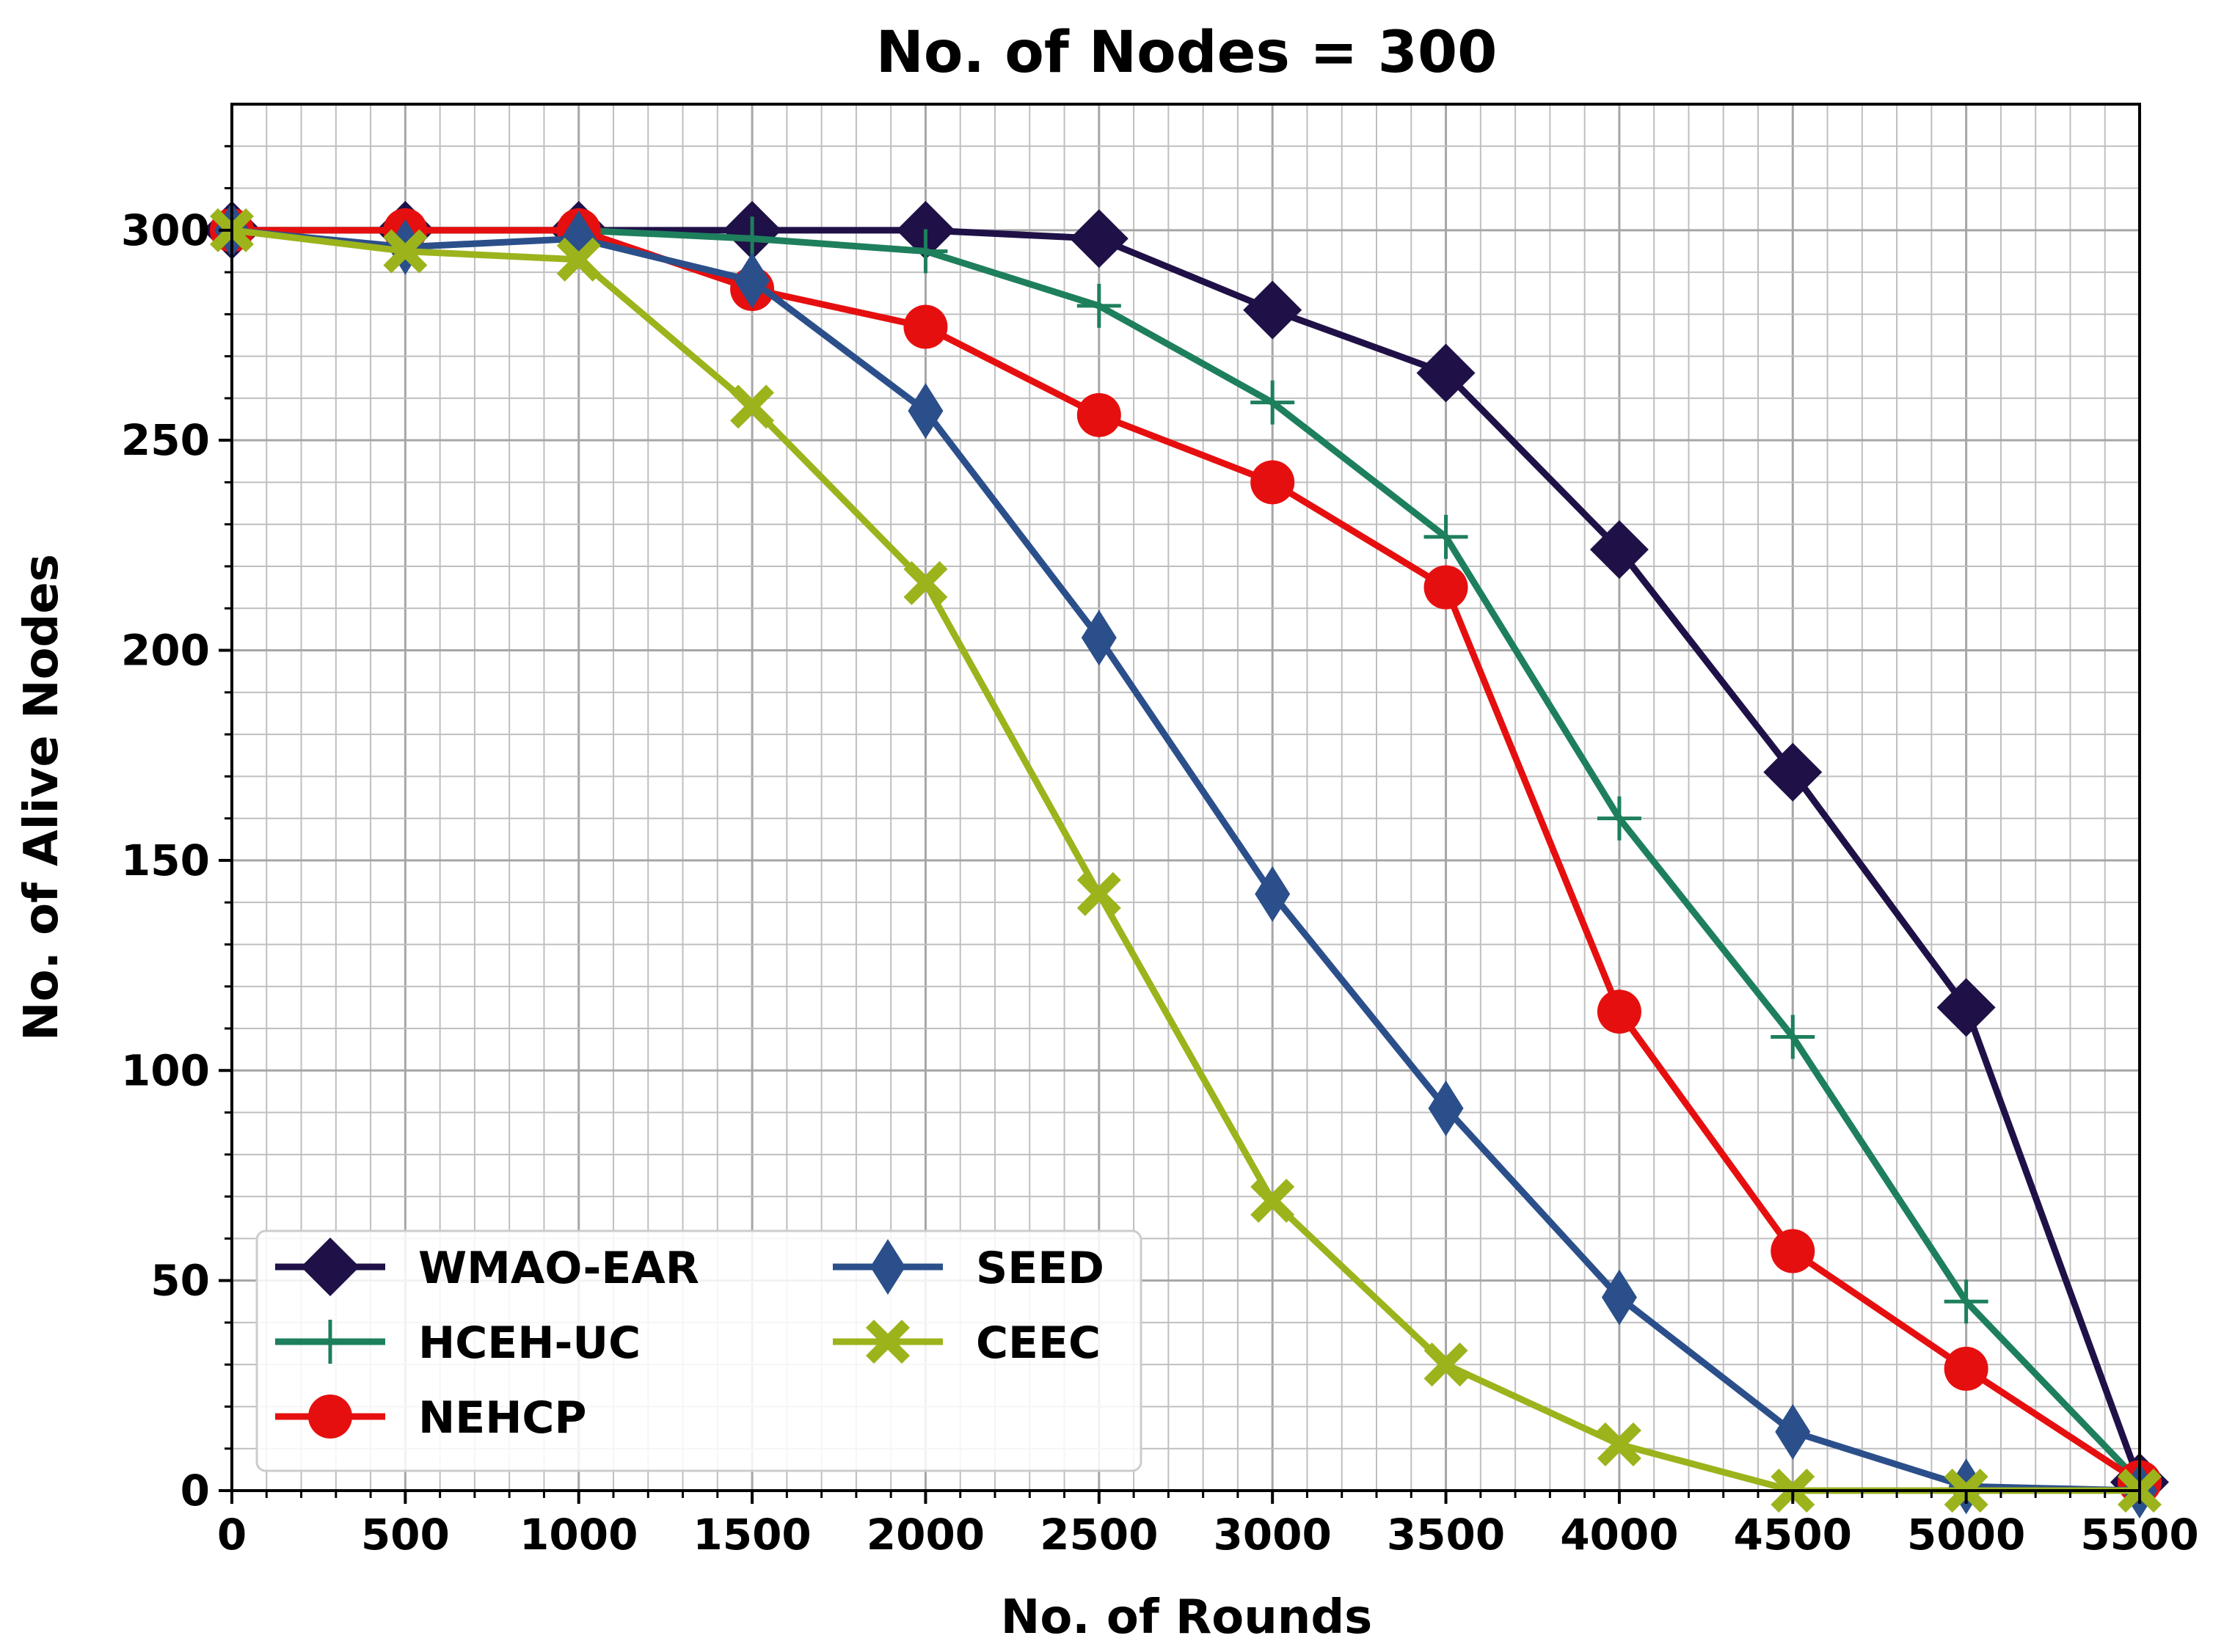  I want to click on legend-marker-wmao-ear, so click(330, 1267).